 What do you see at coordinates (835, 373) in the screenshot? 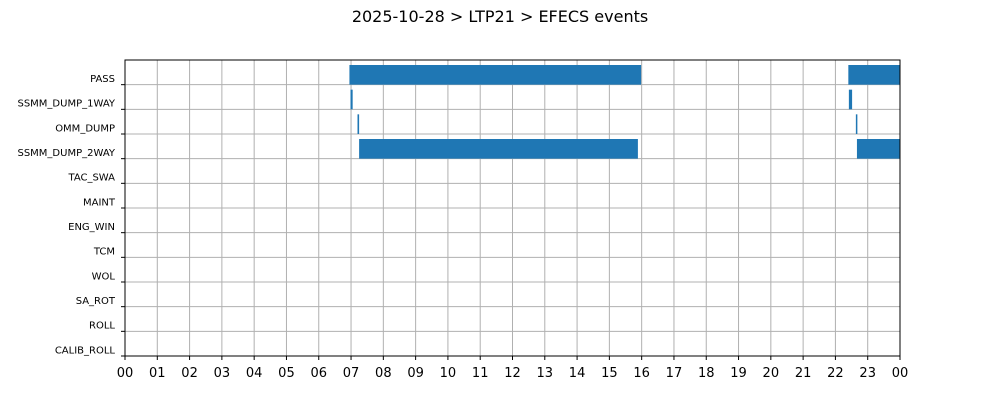
I see `x-tick-label: 22` at bounding box center [835, 373].